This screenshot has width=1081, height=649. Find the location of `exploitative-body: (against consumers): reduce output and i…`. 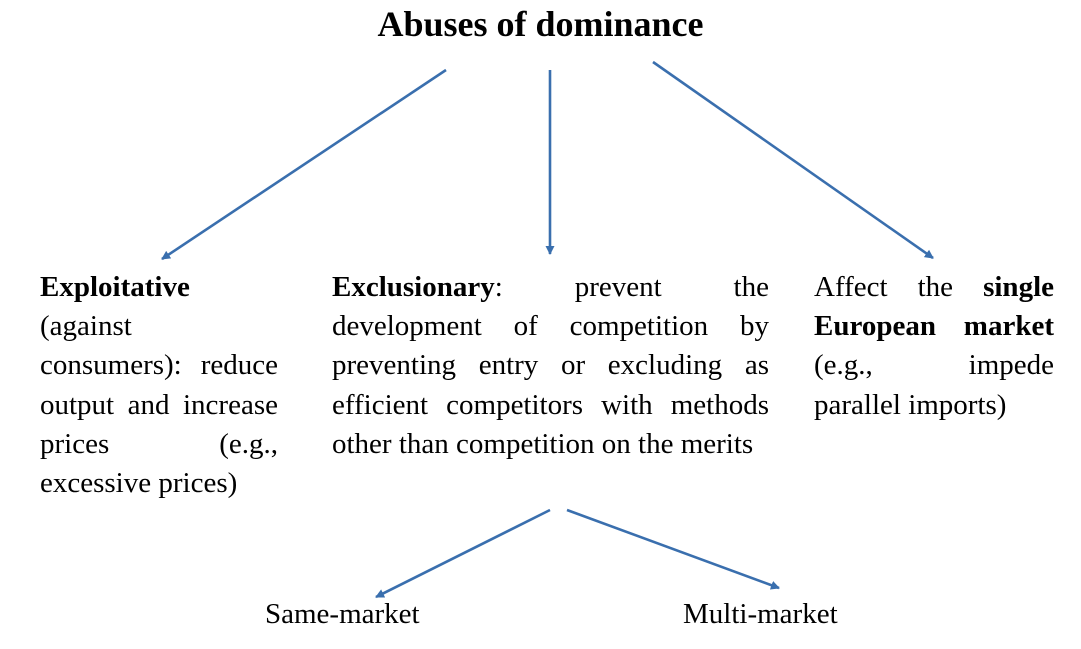

exploitative-body: (against consumers): reduce output and i… is located at coordinates (159, 405).